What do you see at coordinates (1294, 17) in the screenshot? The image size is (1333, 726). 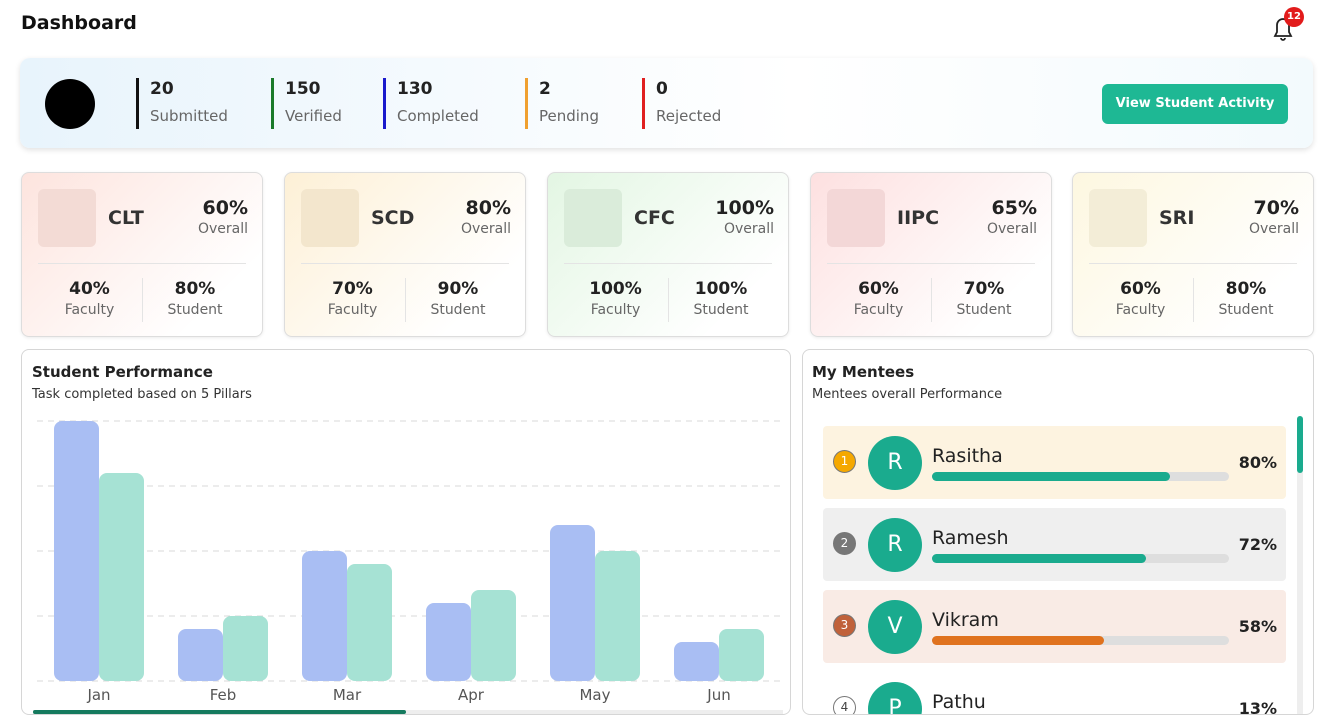 I see `notification-badge: 12` at bounding box center [1294, 17].